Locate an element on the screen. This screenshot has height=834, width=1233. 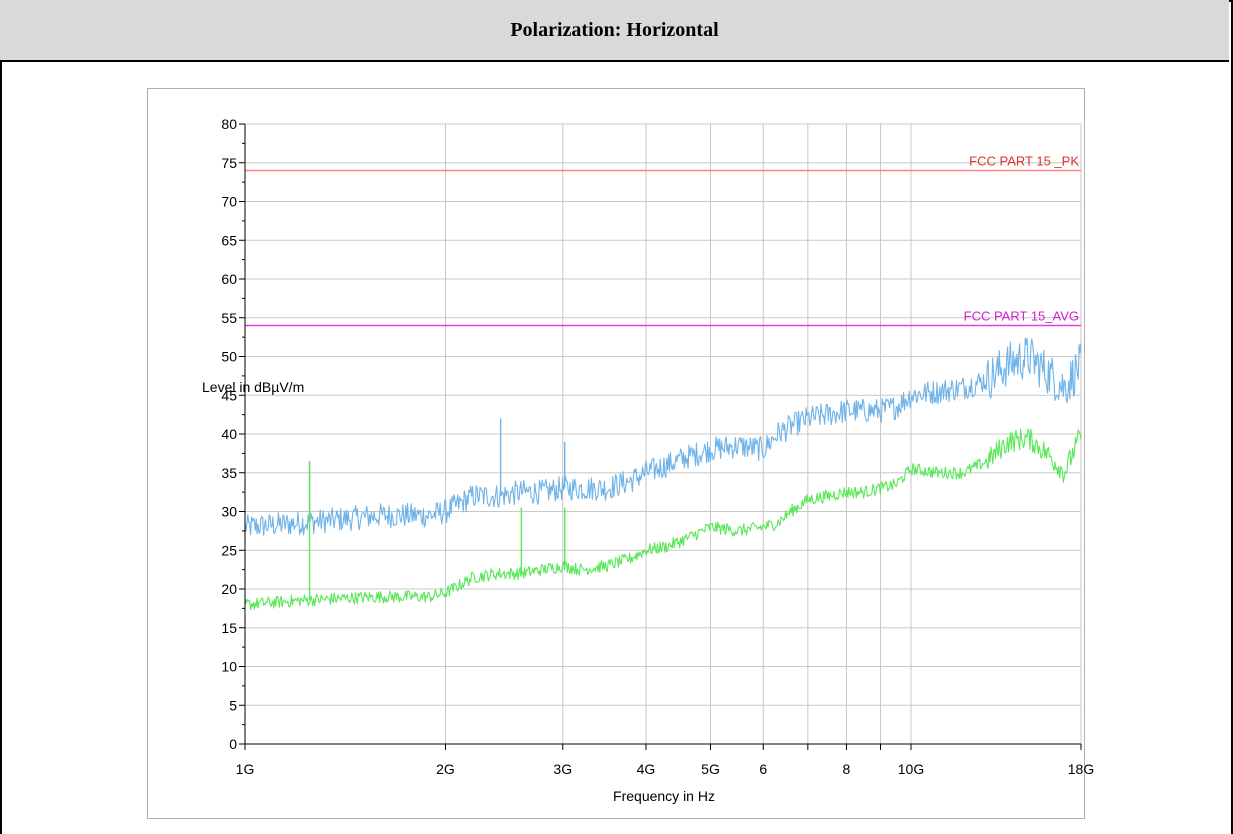
y-tick-label: 0 is located at coordinates (233, 744).